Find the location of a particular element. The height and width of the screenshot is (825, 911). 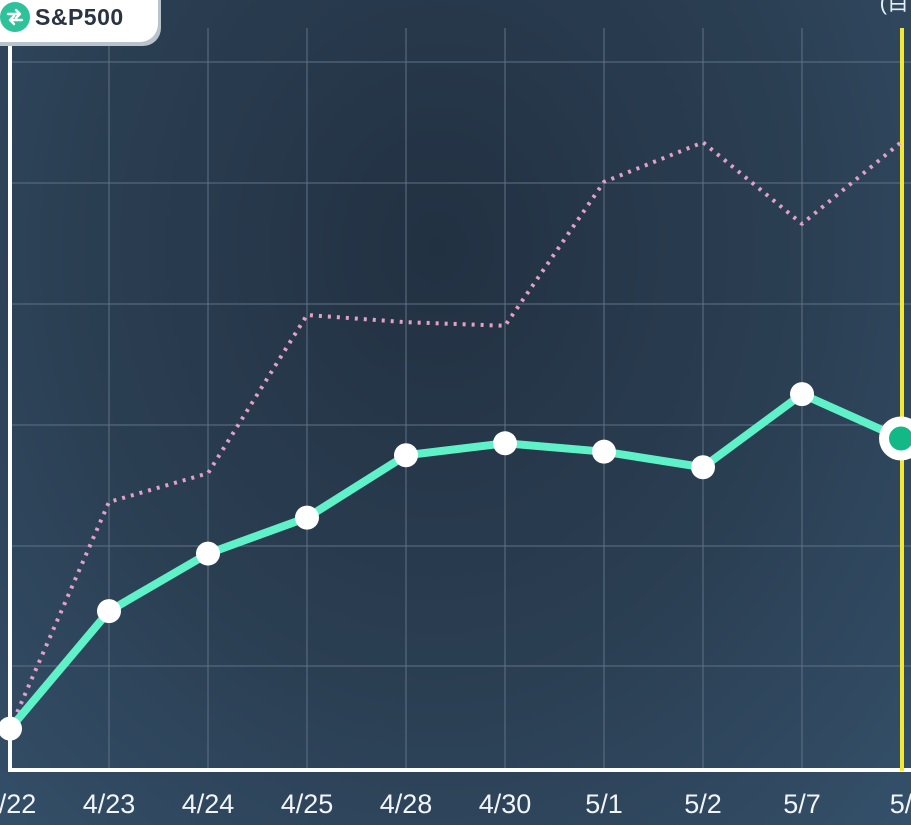

x-tick-label: 4/22 is located at coordinates (18, 804).